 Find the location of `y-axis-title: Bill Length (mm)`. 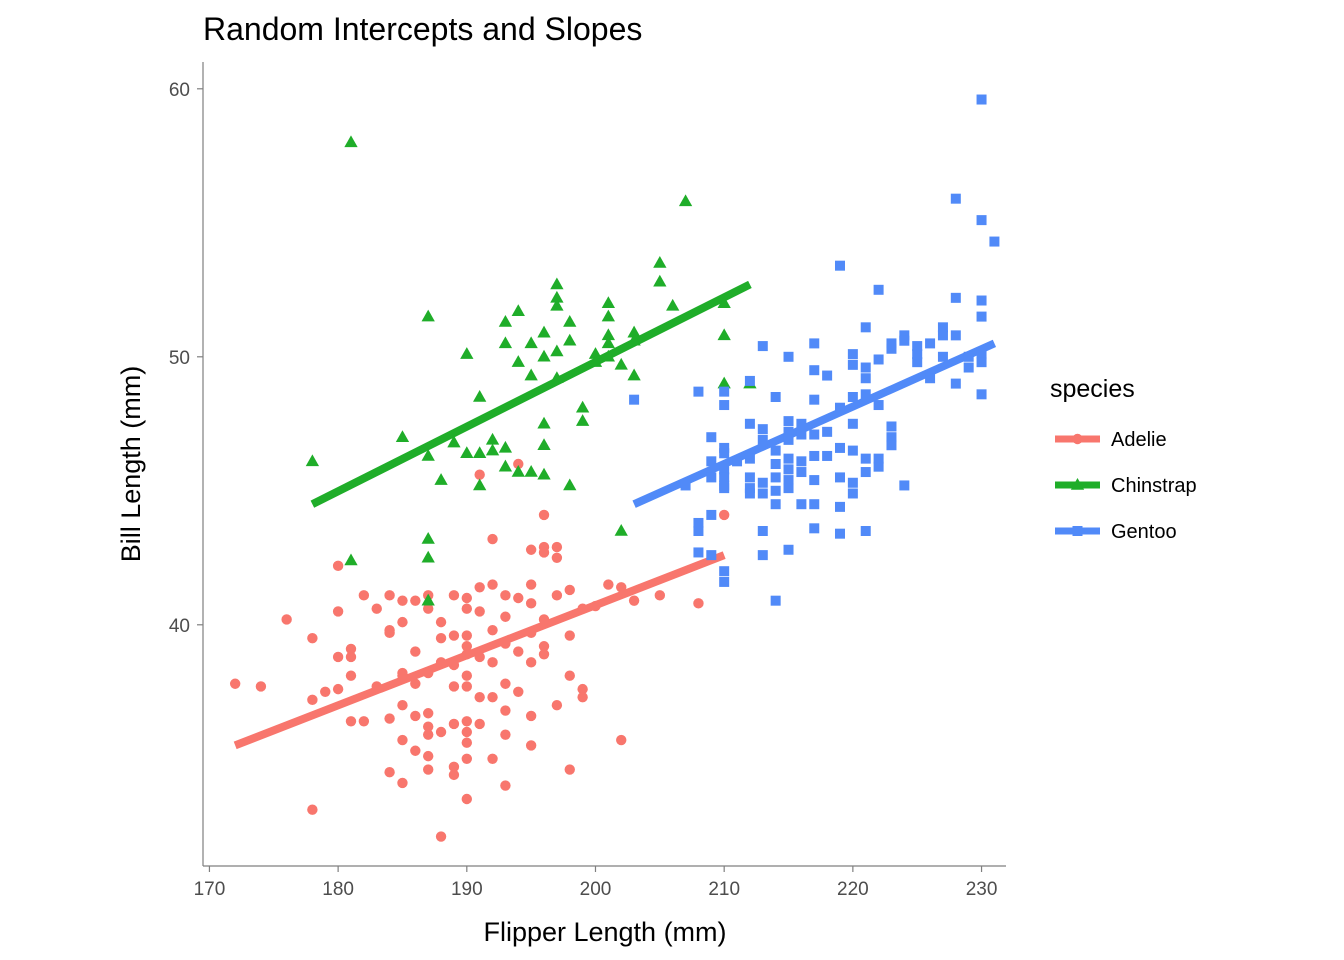

y-axis-title: Bill Length (mm) is located at coordinates (131, 464).